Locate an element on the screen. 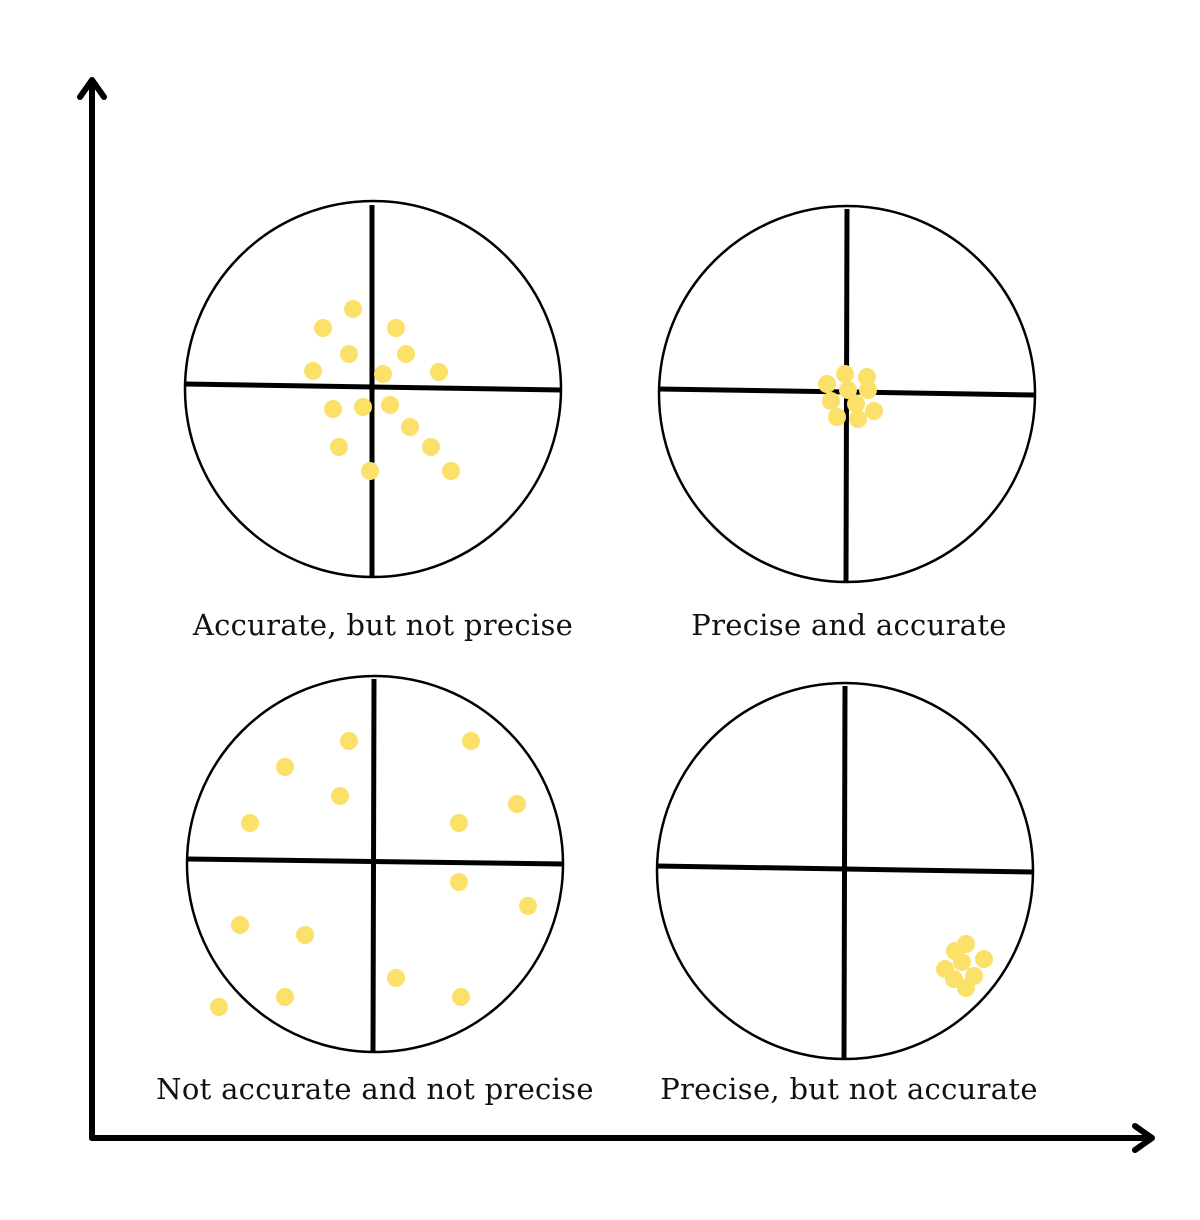 The image size is (1200, 1220). y-axis-arrowhead is located at coordinates (92, 88).